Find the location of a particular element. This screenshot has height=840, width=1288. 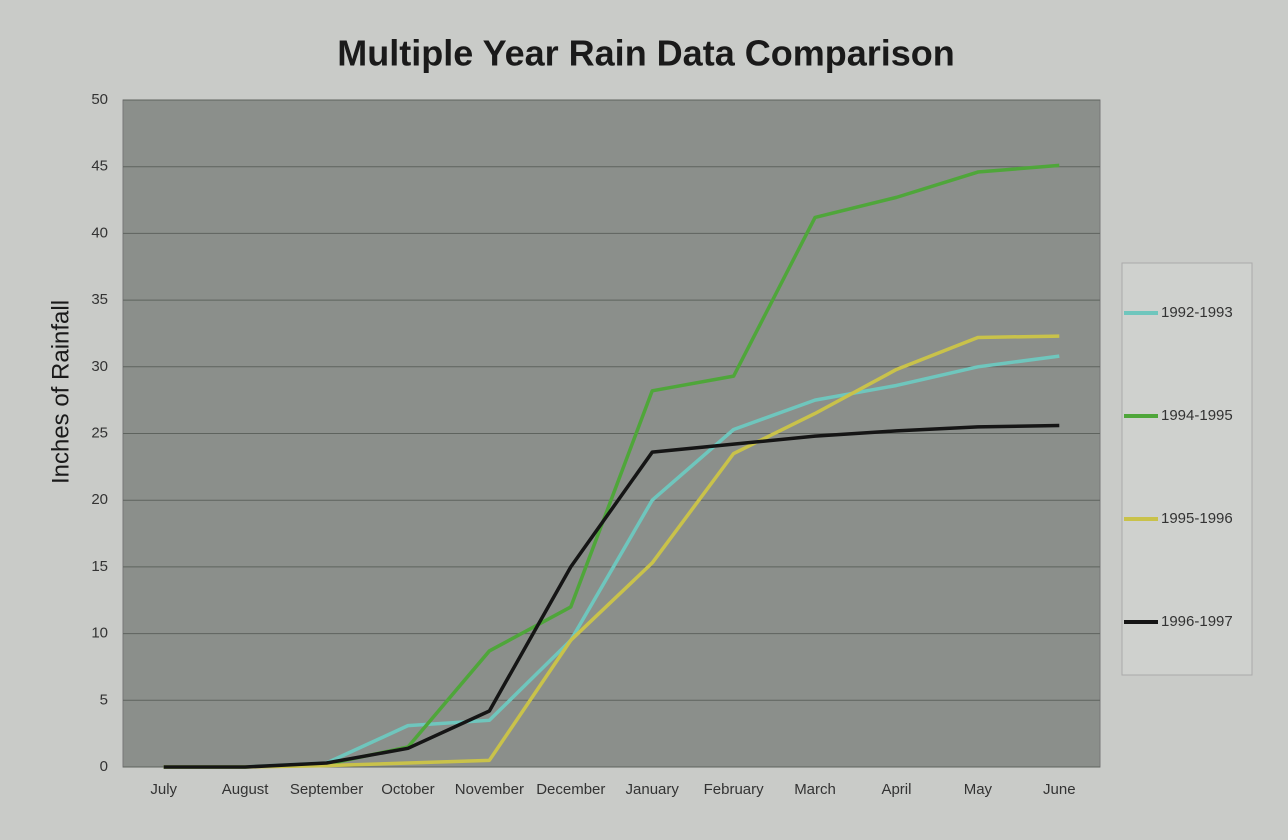

x-tick-label: February is located at coordinates (734, 789).